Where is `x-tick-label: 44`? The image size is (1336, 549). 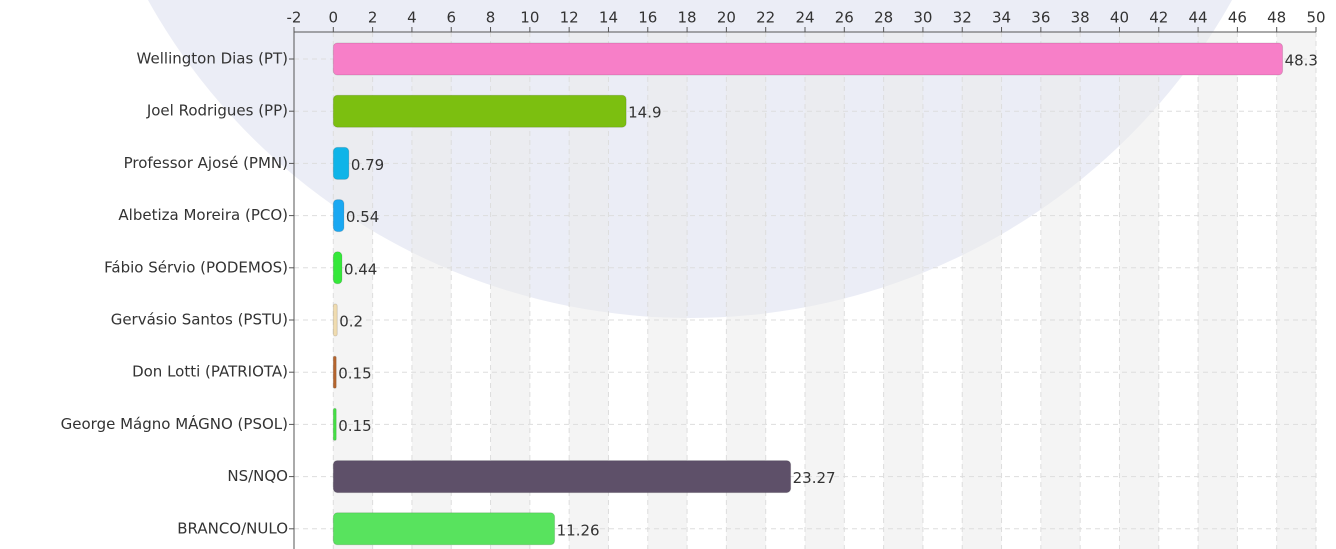 x-tick-label: 44 is located at coordinates (1198, 18).